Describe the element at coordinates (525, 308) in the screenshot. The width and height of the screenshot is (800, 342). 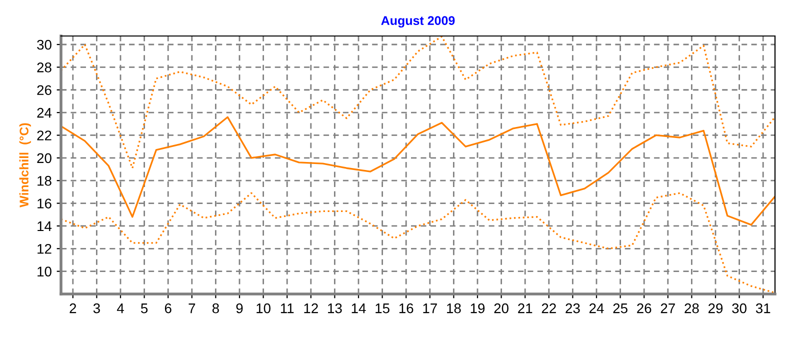
I see `x-tick-label: 21` at that location.